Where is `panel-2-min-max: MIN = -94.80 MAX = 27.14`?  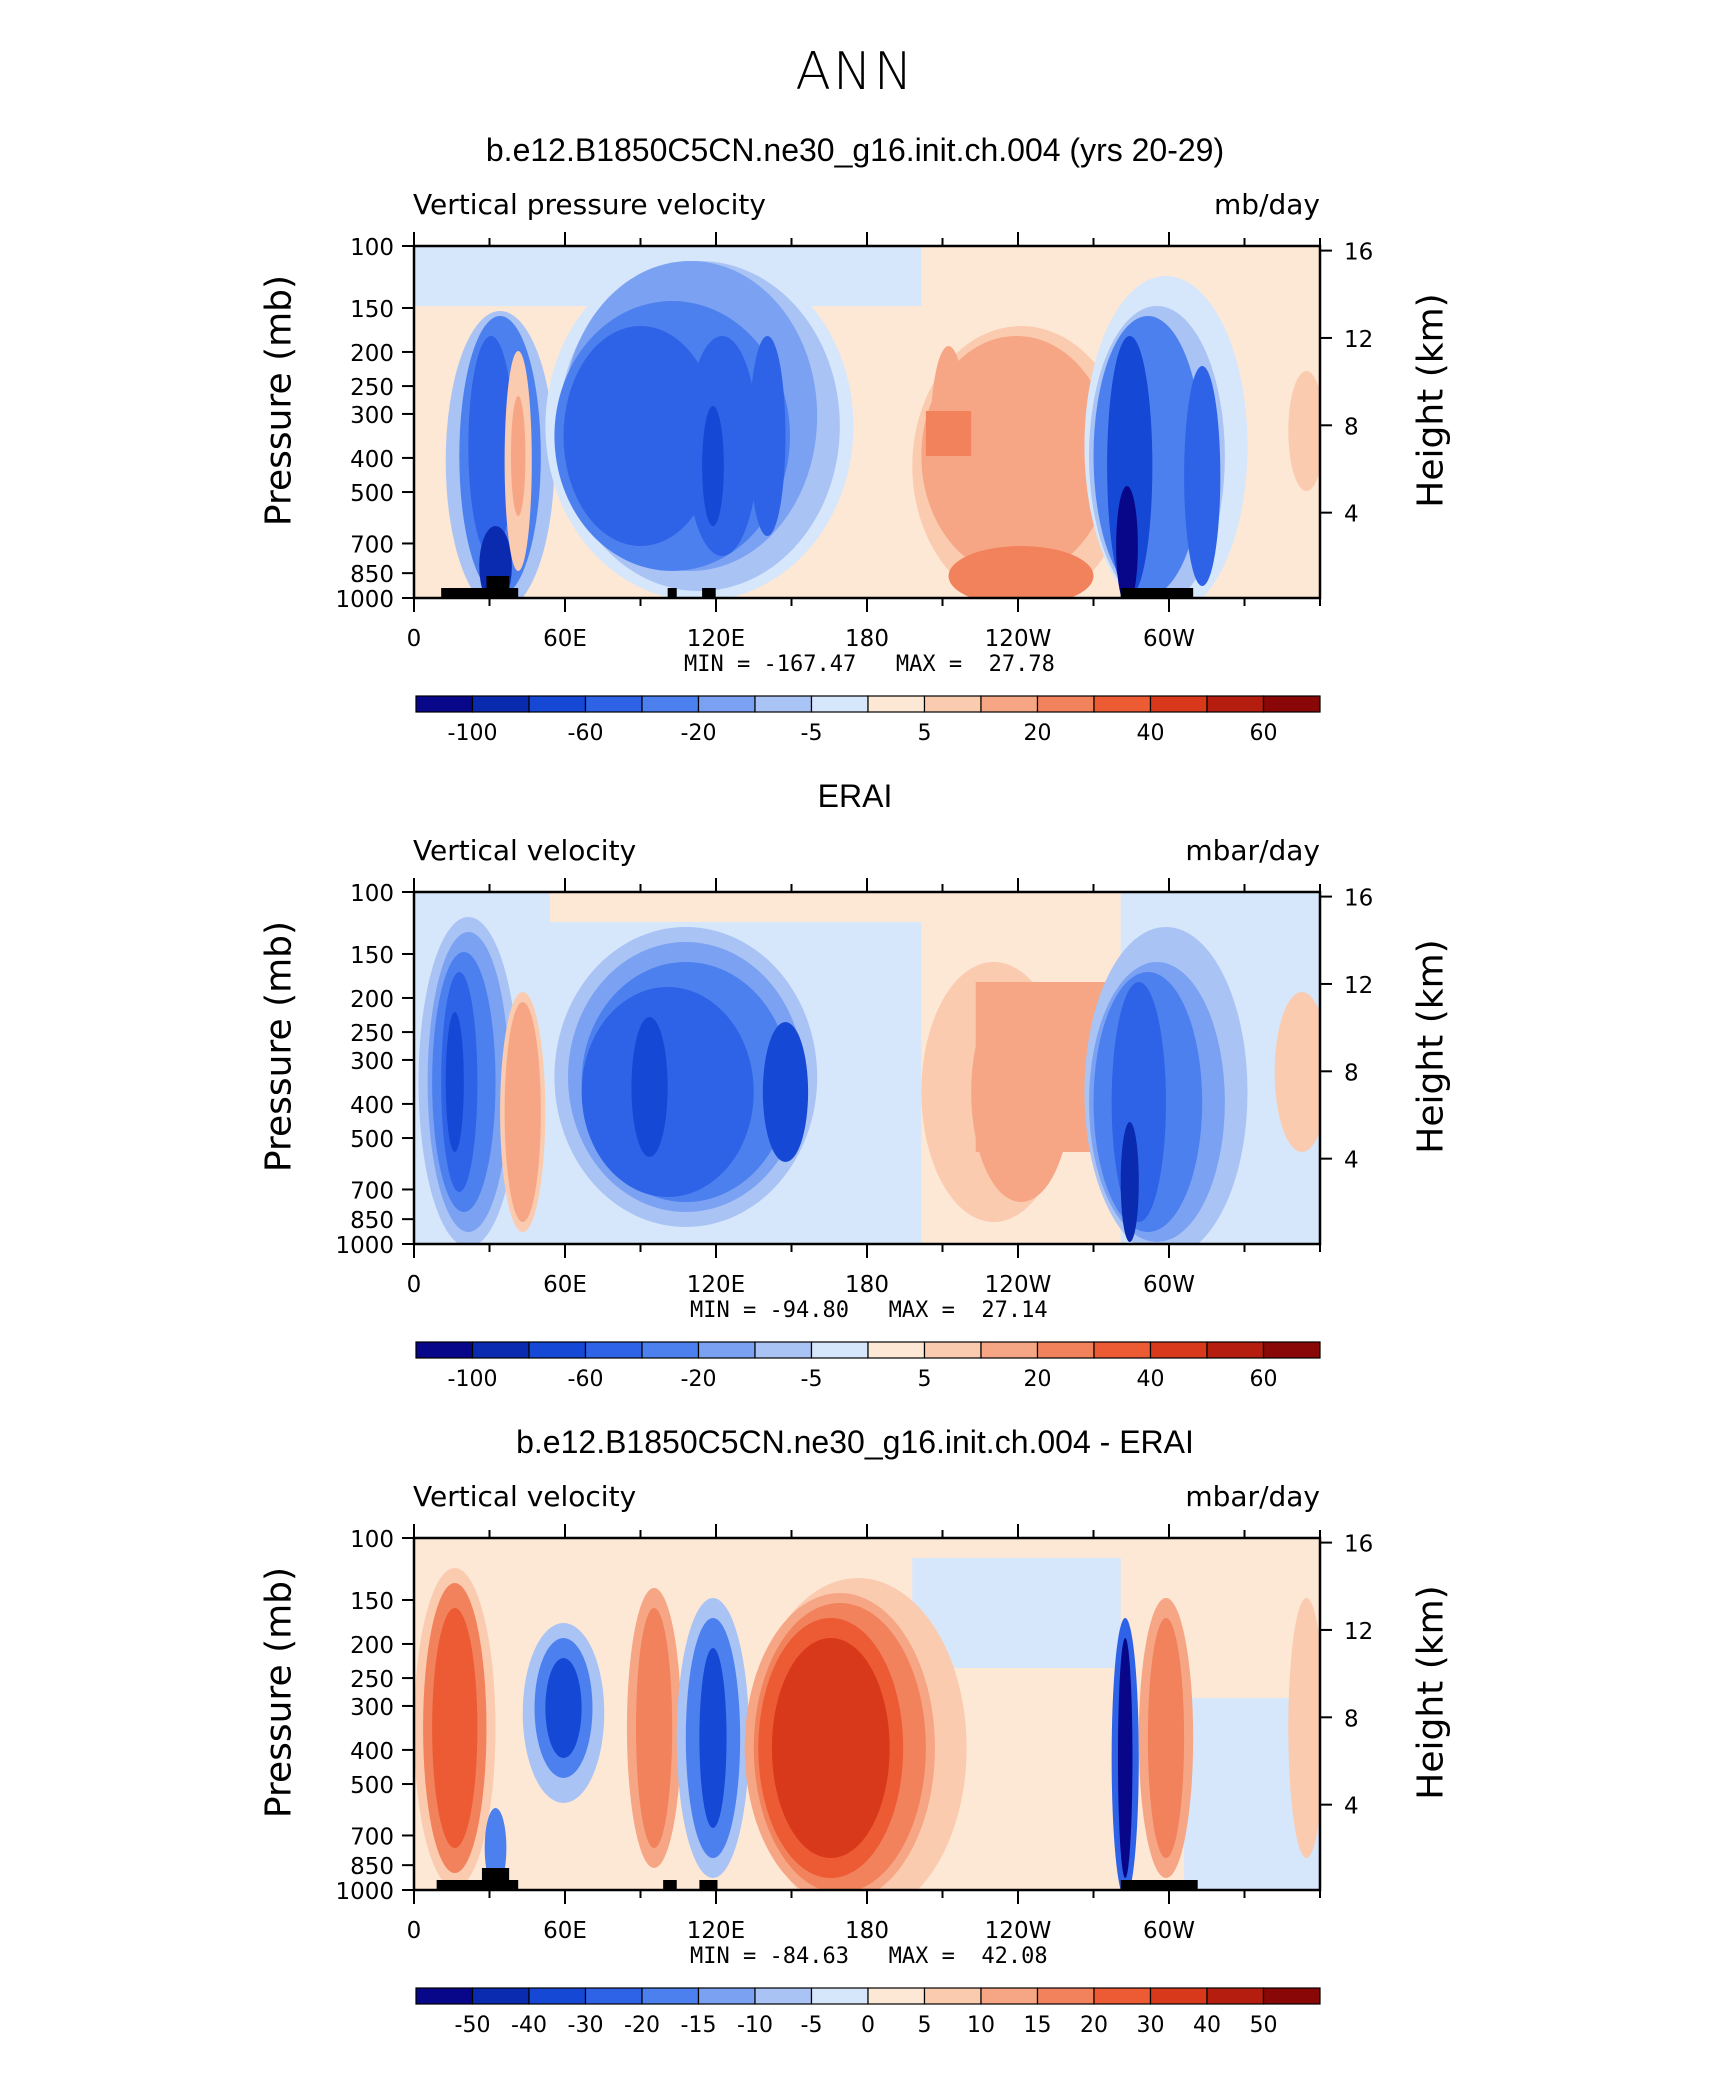
panel-2-min-max: MIN = -94.80 MAX = 27.14 is located at coordinates (869, 1310).